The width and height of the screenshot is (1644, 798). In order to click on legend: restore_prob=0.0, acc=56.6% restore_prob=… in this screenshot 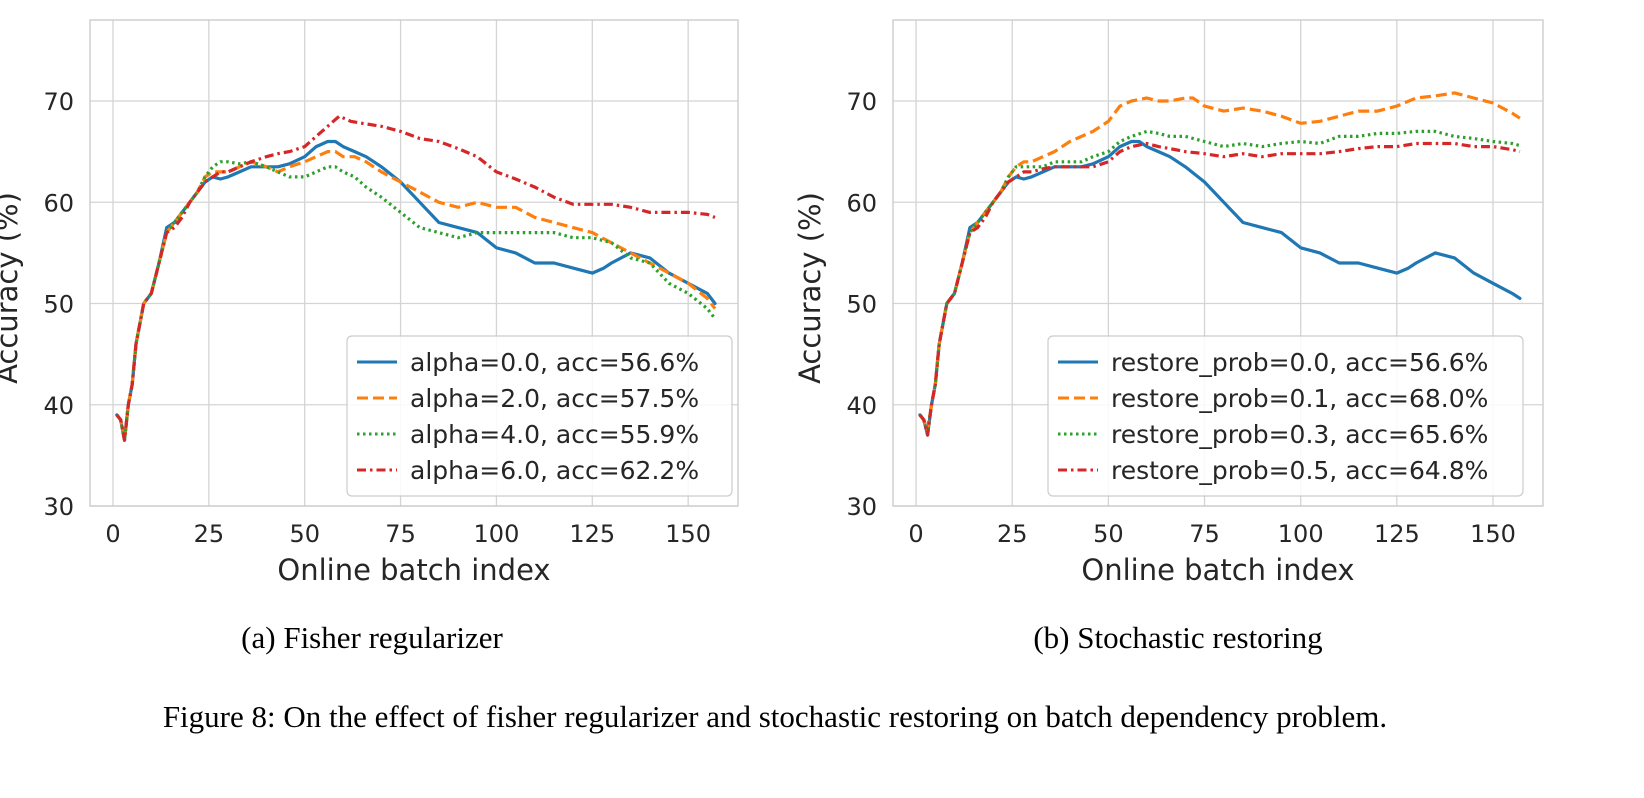, I will do `click(1285, 416)`.